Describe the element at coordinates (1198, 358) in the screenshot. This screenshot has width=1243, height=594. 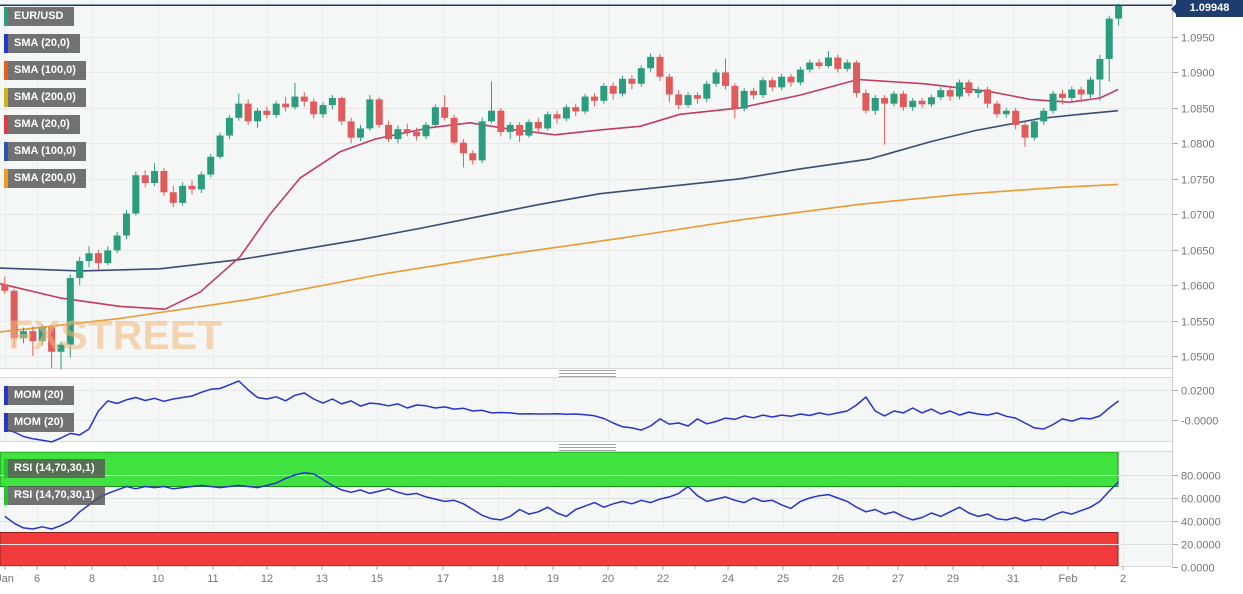
I see `price-axis-label: 1.0500` at that location.